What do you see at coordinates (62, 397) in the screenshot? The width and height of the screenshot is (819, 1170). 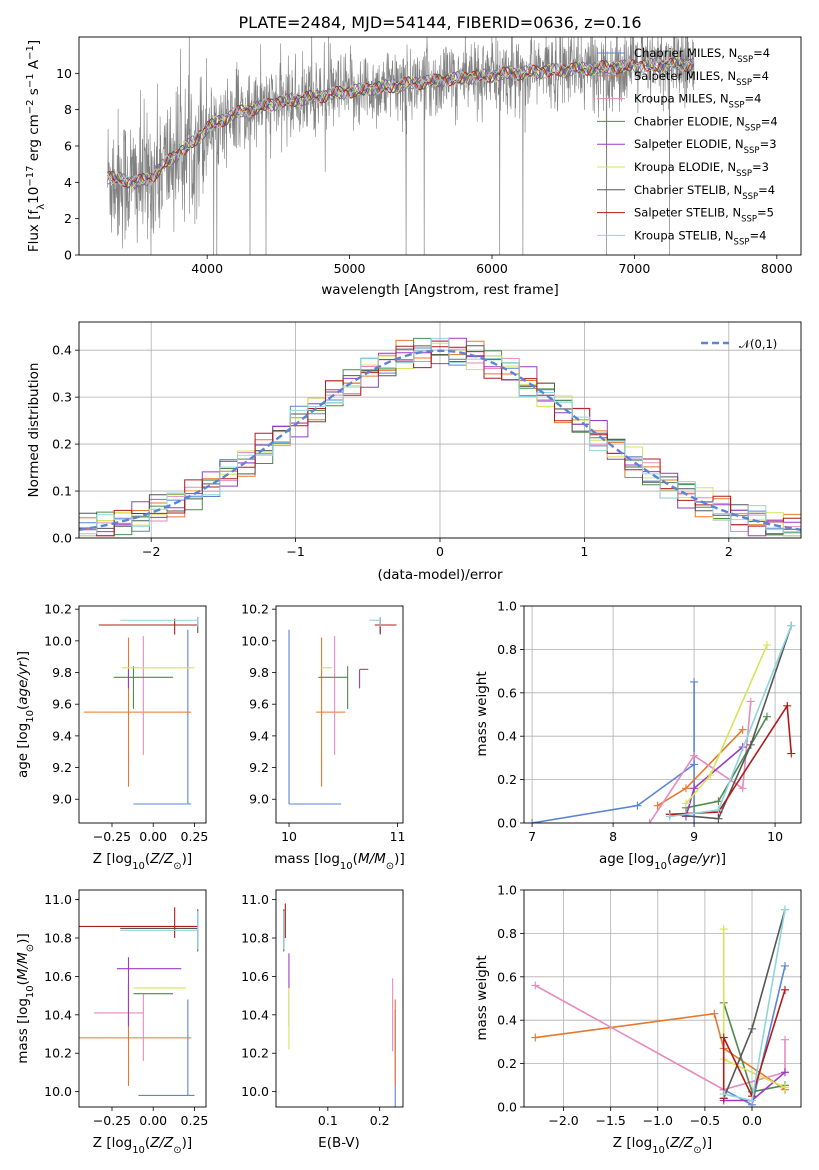 I see `y-tick-label: 0.3` at bounding box center [62, 397].